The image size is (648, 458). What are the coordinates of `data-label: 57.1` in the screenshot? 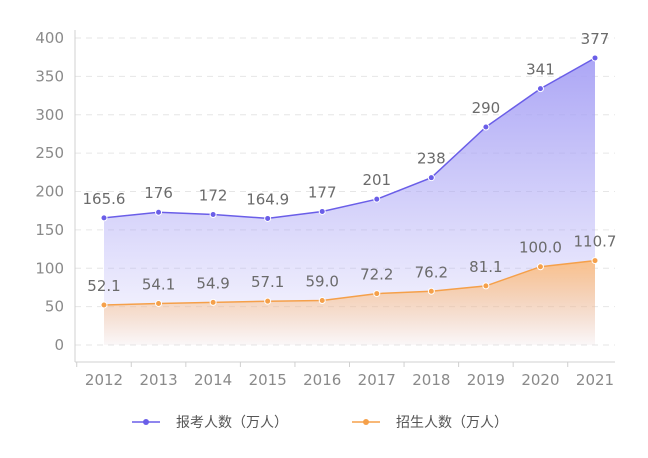 It's located at (267, 282).